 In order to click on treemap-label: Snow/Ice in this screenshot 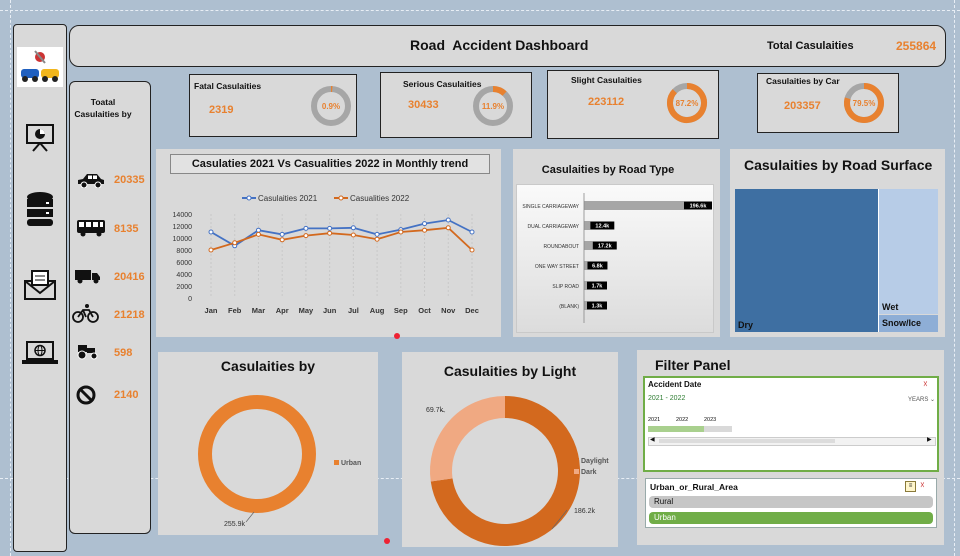, I will do `click(902, 323)`.